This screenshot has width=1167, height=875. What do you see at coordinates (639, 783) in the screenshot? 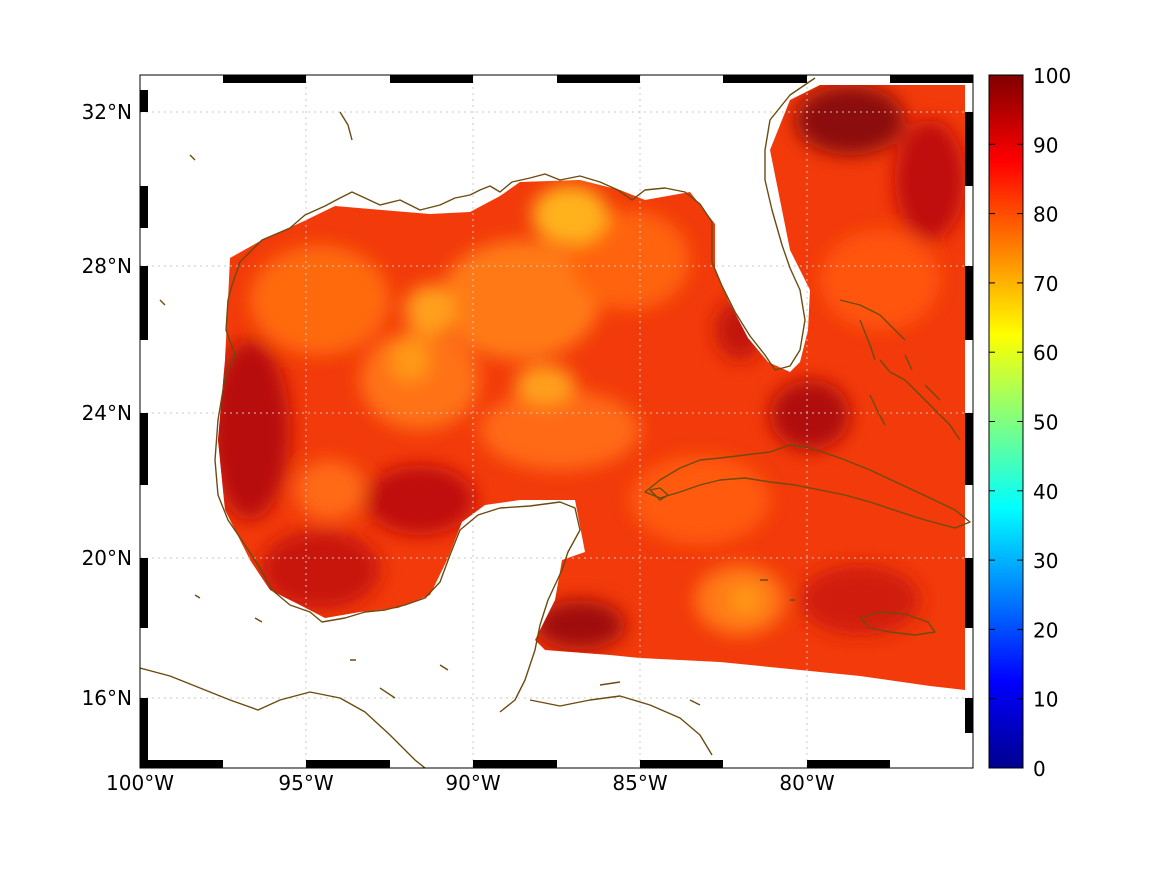
I see `x-tick-label: 85°W` at bounding box center [639, 783].